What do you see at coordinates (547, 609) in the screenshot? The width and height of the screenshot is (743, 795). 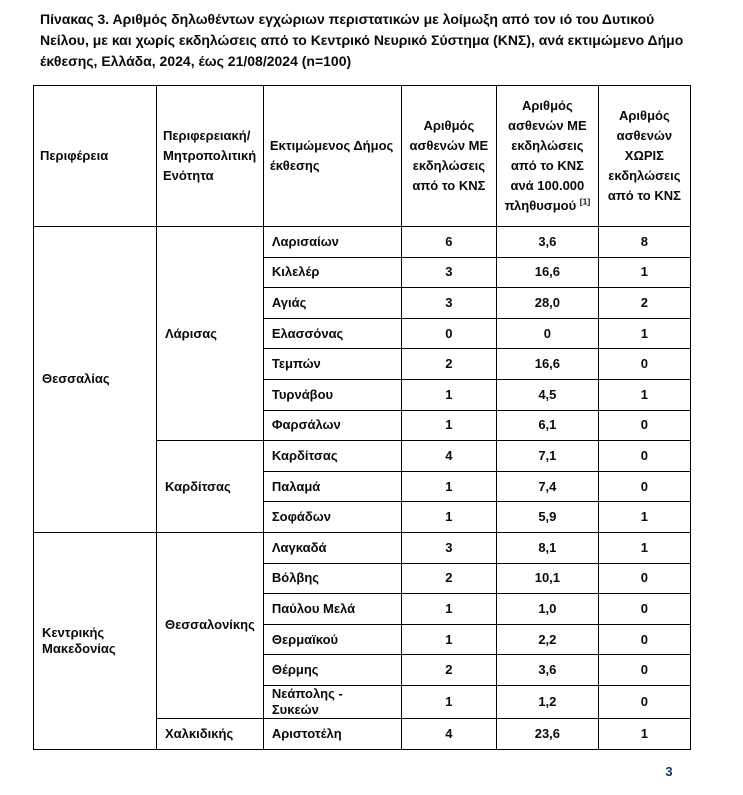 I see `rate-per-100k-cell: 1,0` at bounding box center [547, 609].